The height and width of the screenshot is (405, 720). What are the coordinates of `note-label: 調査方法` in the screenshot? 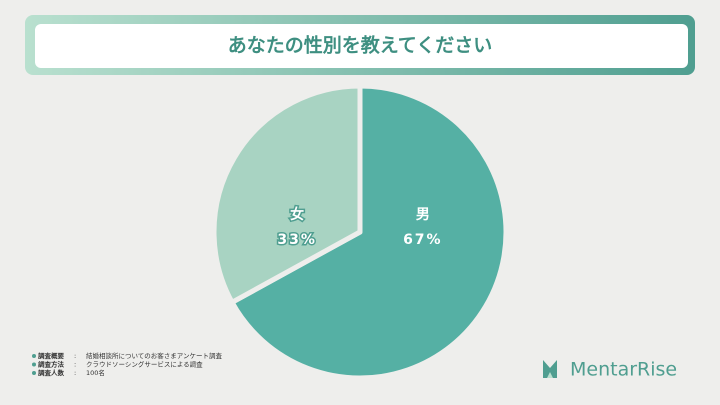 It's located at (51, 364).